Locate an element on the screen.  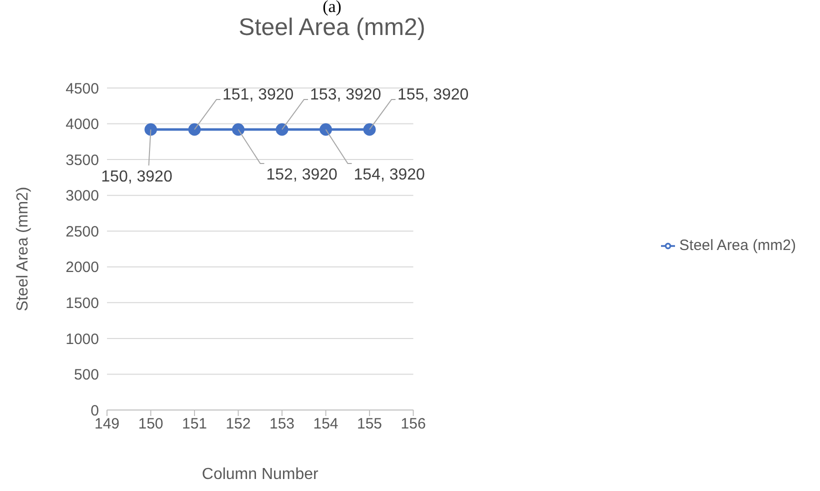
legend-label: Steel Area (mm2) is located at coordinates (737, 245).